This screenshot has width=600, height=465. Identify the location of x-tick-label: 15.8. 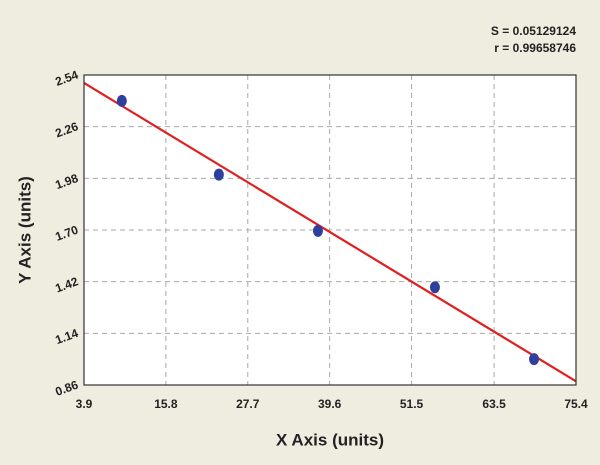
(166, 404).